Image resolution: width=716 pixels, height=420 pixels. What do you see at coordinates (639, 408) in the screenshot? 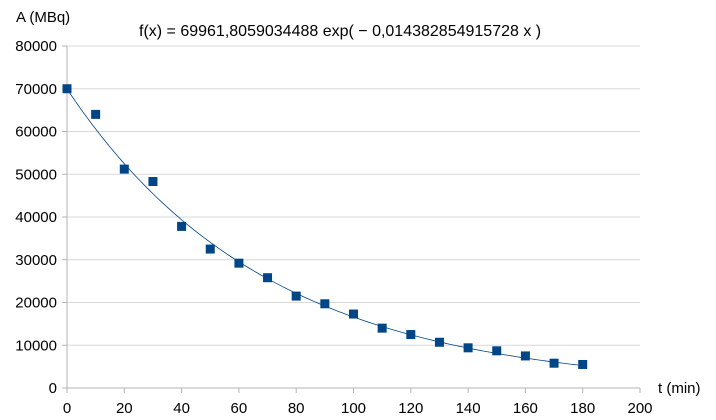
I see `x-tick-label: 200` at bounding box center [639, 408].